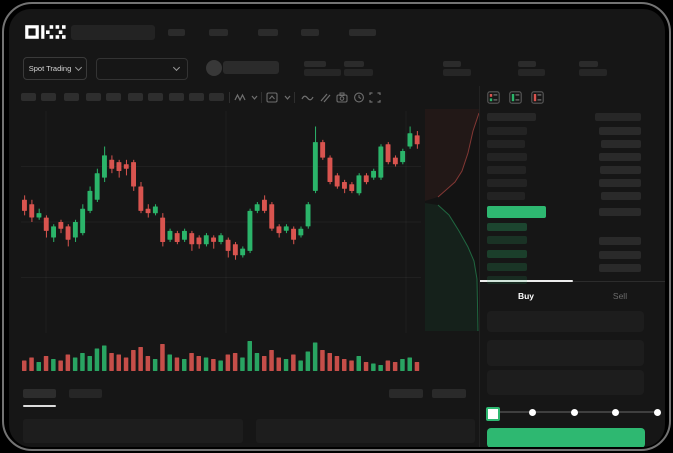  I want to click on last-price-row-amount, so click(620, 212).